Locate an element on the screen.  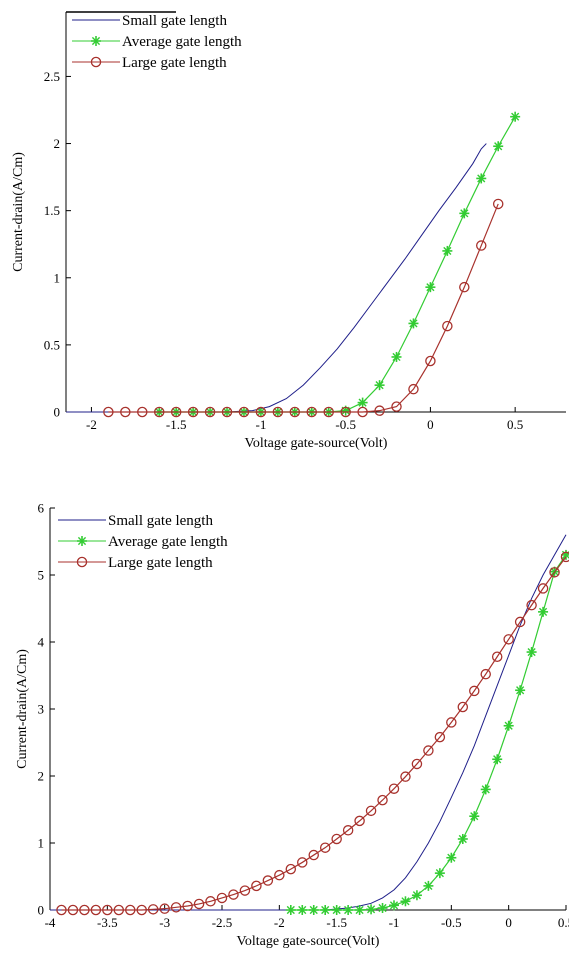
x-tick-label: -3.5 is located at coordinates (107, 922).